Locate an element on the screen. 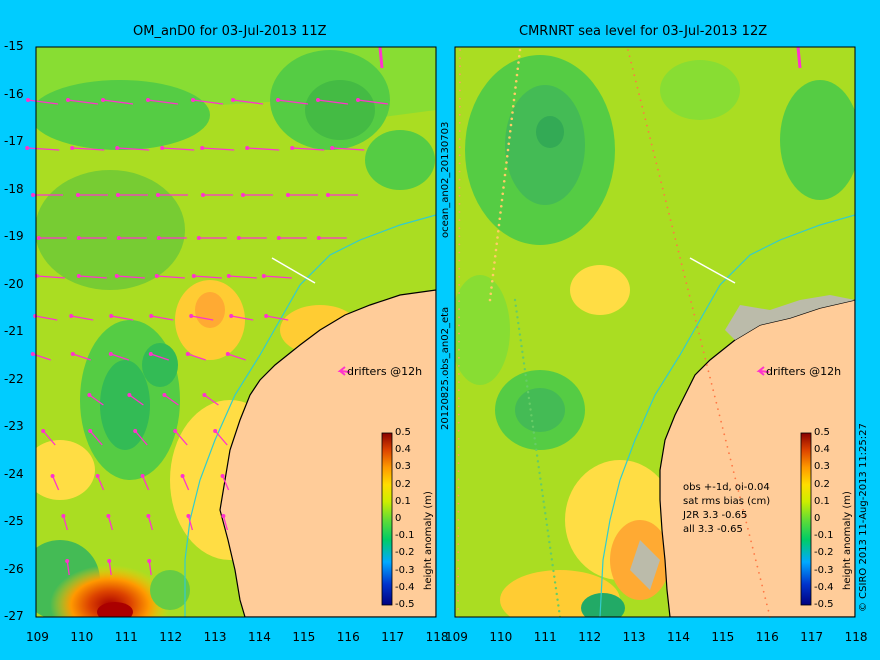  y-tick-label: -24 is located at coordinates (14, 473).